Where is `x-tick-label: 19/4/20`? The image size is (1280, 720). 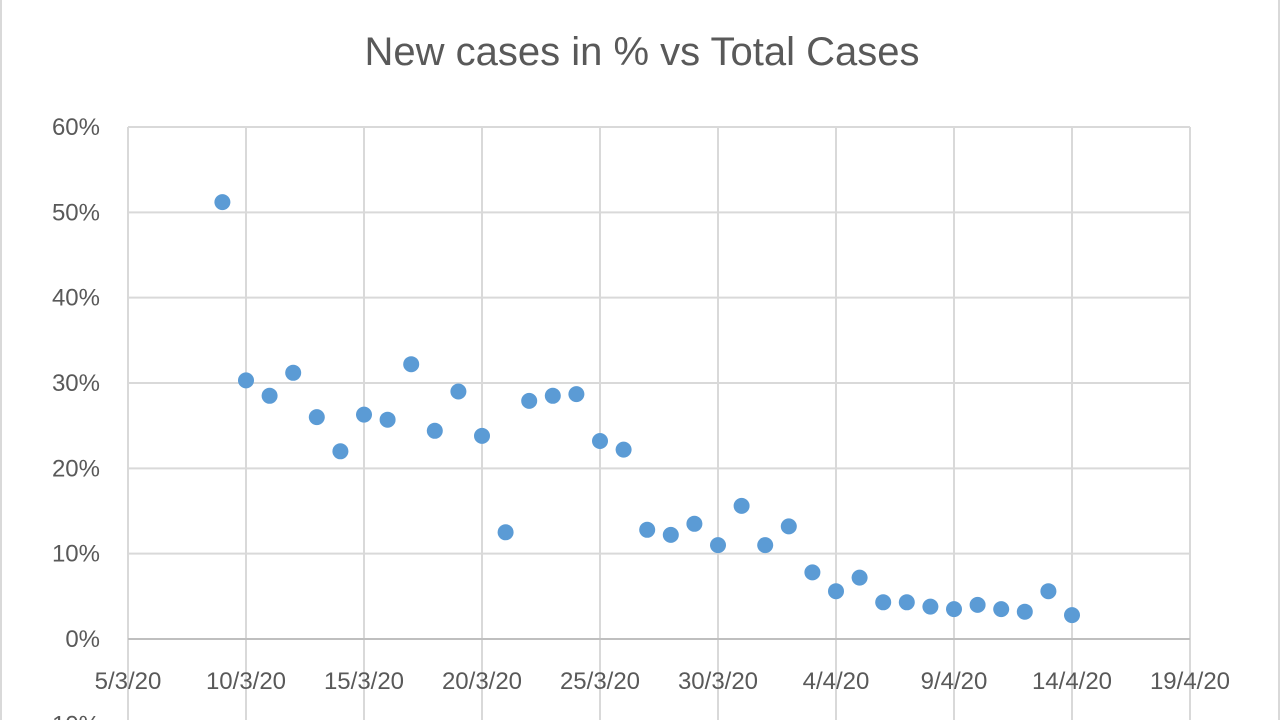
x-tick-label: 19/4/20 is located at coordinates (1190, 681).